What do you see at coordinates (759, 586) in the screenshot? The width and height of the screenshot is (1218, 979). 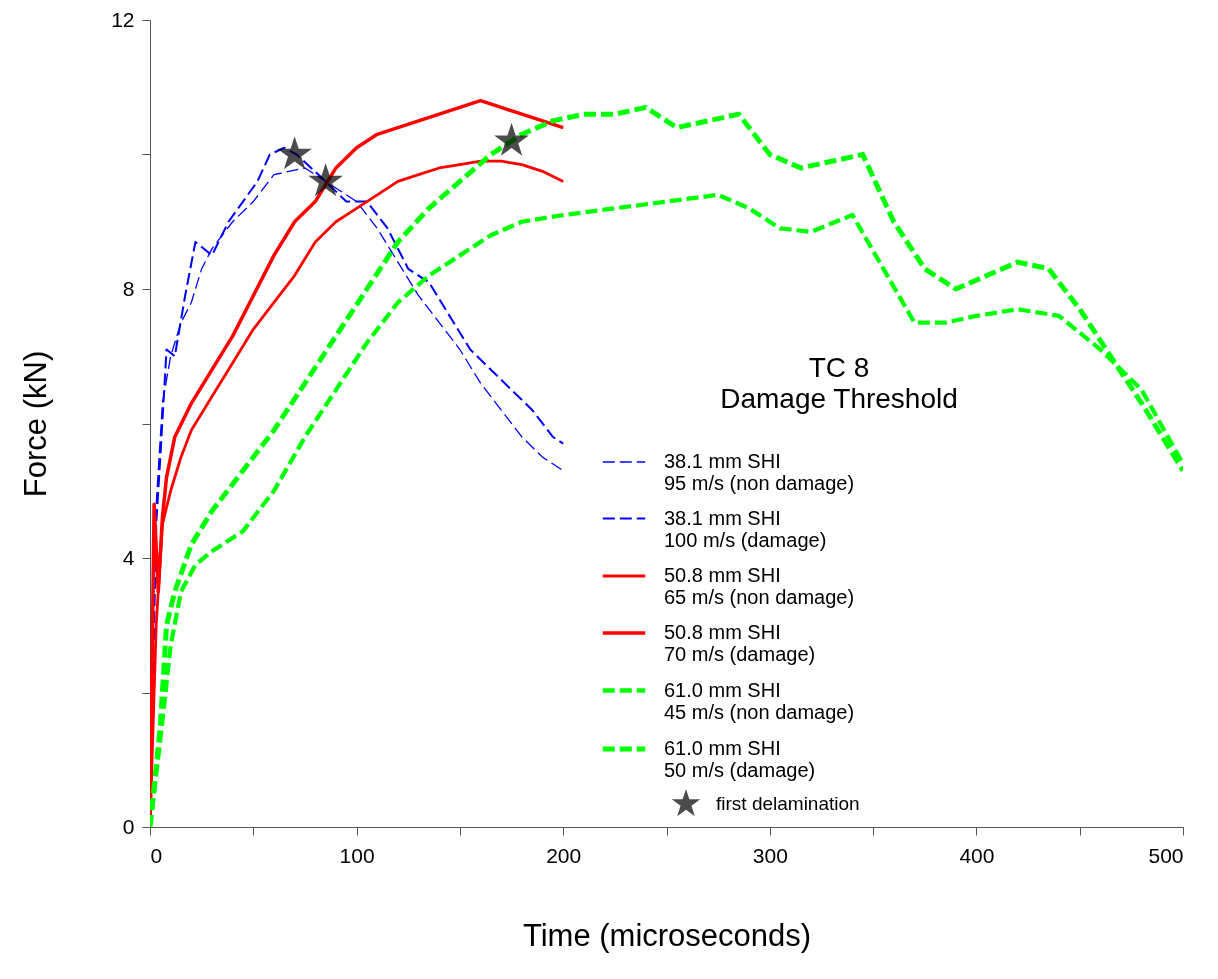 I see `legend-label: 50.8 mm SHI 65 m/s (non damage)` at bounding box center [759, 586].